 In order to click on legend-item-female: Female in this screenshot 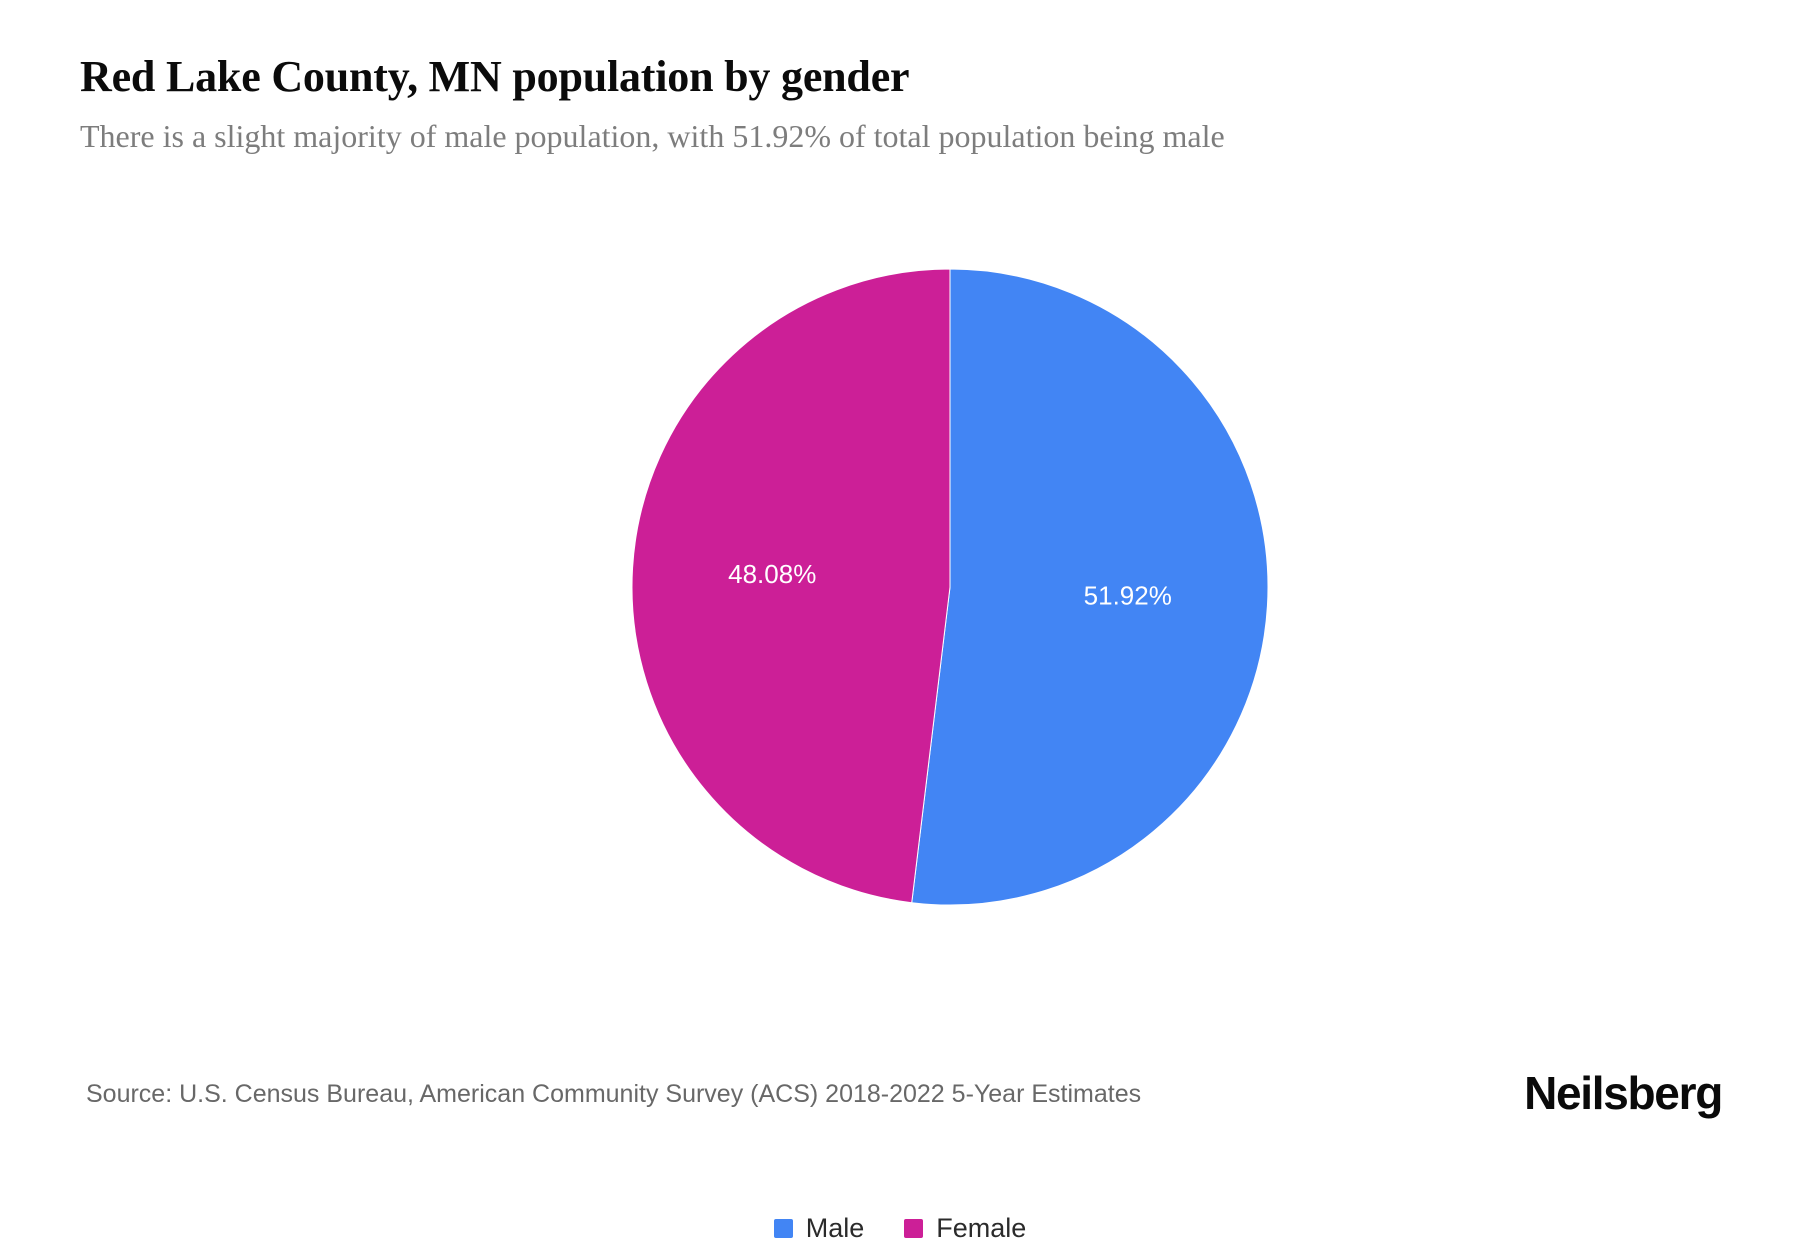, I will do `click(965, 1228)`.